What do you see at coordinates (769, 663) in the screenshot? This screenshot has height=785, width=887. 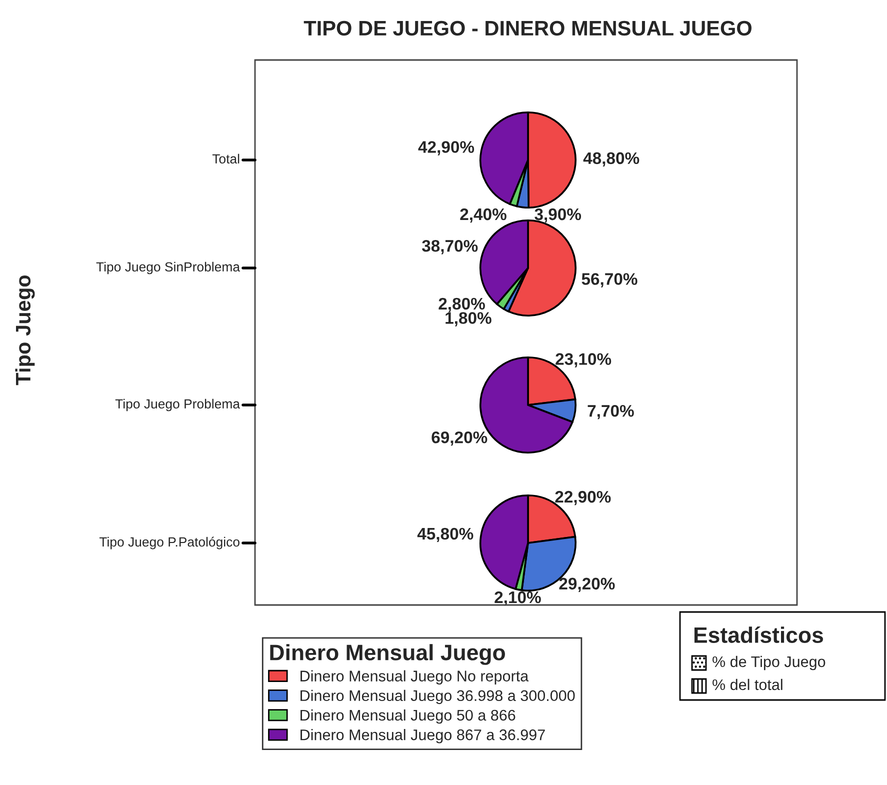 I see `text: % de Tipo Juego` at bounding box center [769, 663].